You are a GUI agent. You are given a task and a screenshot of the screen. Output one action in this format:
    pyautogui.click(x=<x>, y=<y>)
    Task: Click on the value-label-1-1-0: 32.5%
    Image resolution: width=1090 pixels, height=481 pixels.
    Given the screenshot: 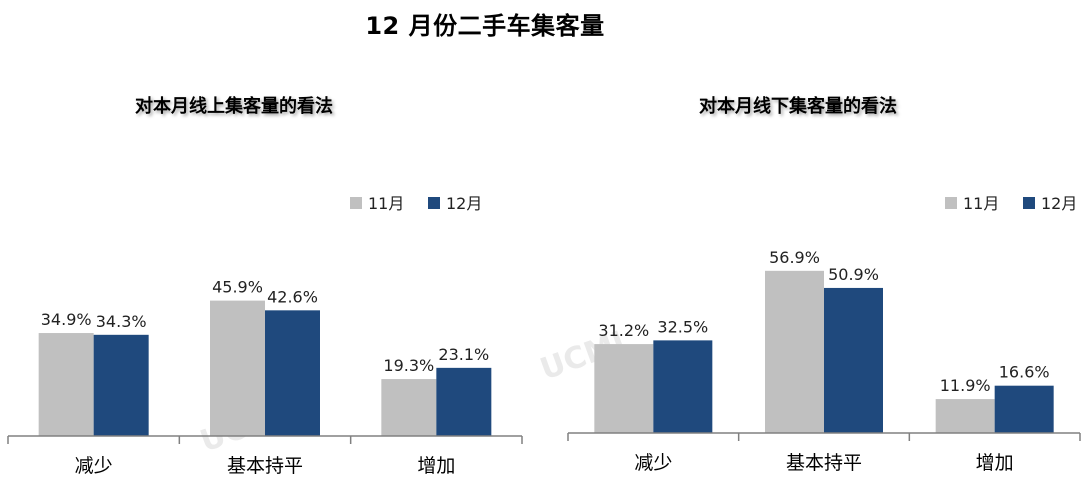 What is the action you would take?
    pyautogui.click(x=682, y=326)
    